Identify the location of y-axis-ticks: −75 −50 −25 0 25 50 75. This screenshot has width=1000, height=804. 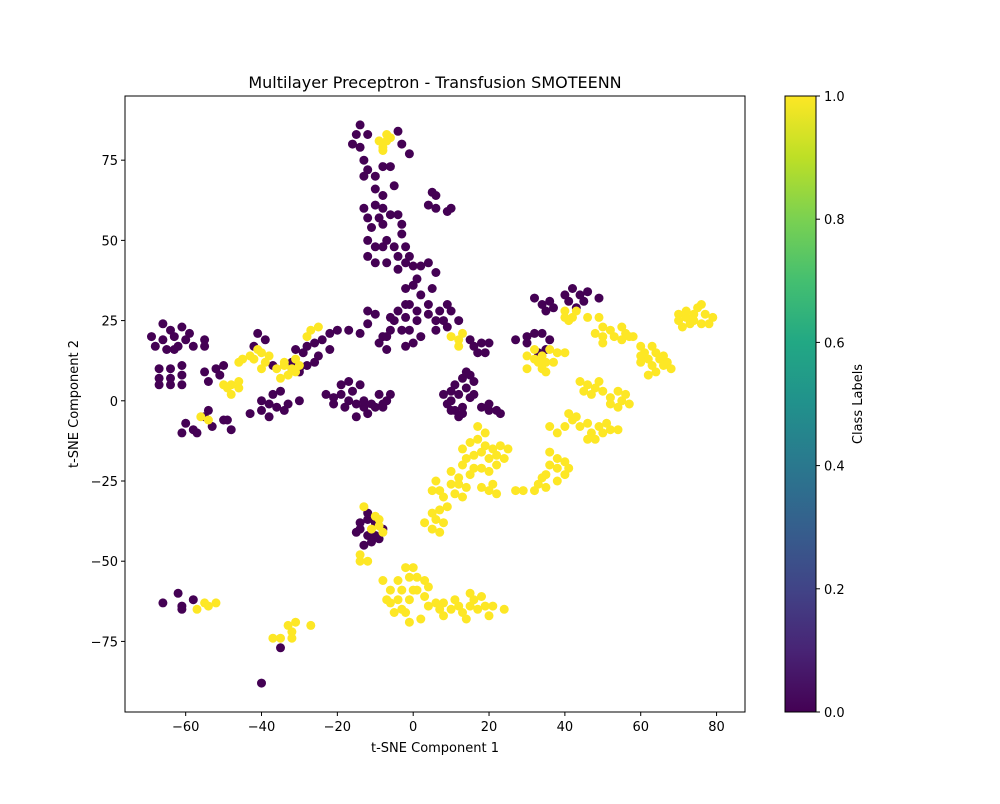
(108, 402).